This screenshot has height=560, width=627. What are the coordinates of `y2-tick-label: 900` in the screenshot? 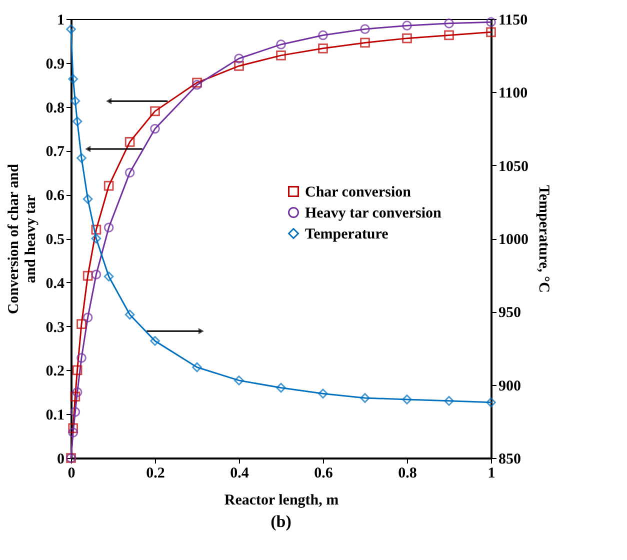 It's located at (509, 386).